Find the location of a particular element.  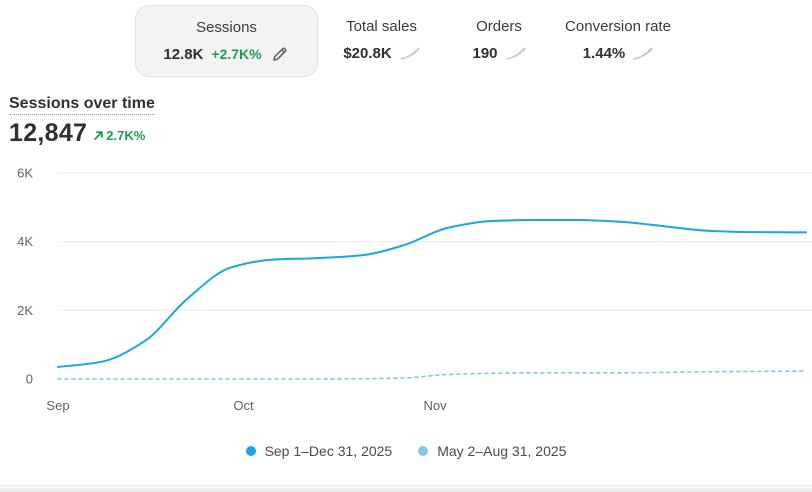

metric-card-total-sales: Total sales $20.8K is located at coordinates (381, 41).